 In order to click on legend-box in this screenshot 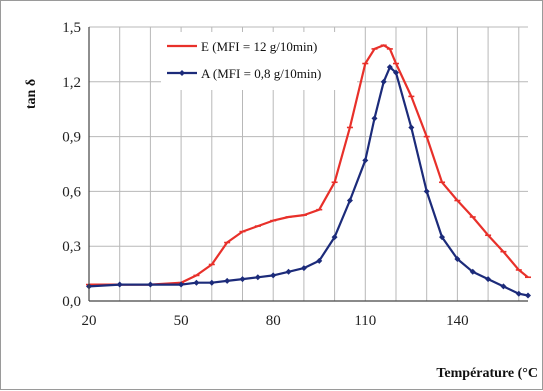, I will do `click(259, 61)`.